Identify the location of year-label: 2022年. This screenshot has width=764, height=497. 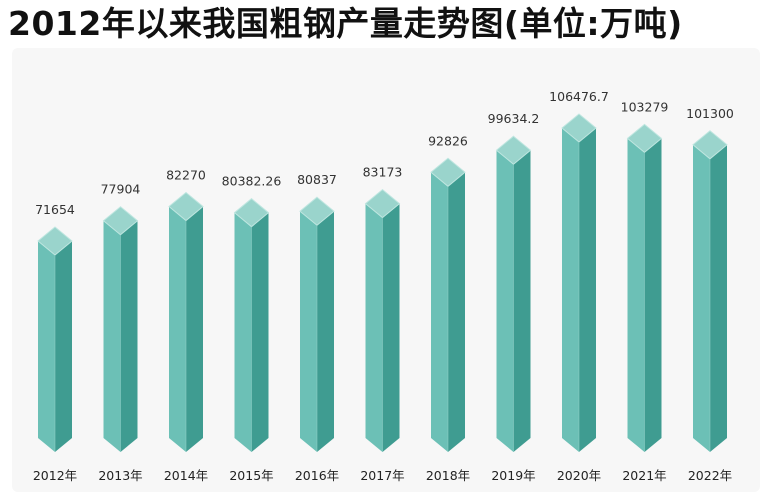
(710, 475).